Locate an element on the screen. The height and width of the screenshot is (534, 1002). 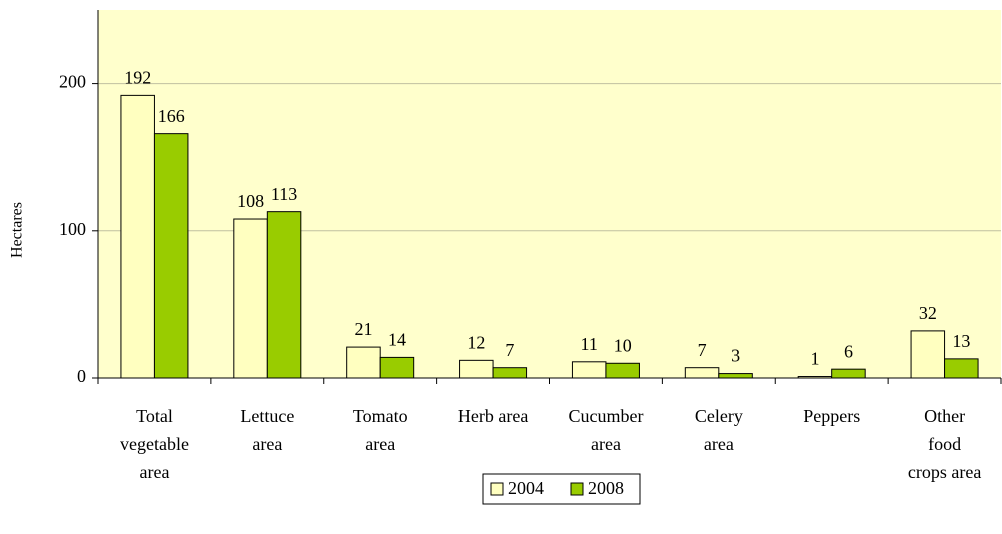
data-label: 32 is located at coordinates (928, 313).